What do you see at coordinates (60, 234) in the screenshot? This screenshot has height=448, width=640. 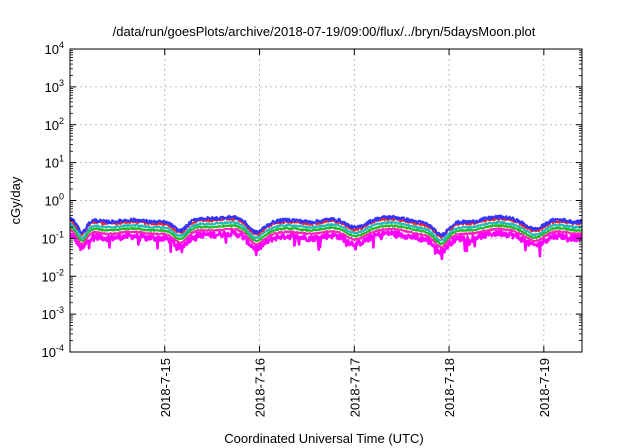 I see `y-tick-exponent: -1` at bounding box center [60, 234].